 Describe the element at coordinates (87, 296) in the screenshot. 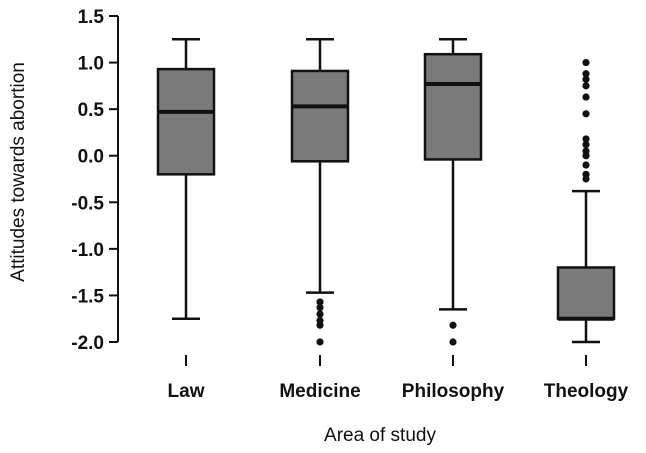

I see `y-tick-label: -1.5` at that location.